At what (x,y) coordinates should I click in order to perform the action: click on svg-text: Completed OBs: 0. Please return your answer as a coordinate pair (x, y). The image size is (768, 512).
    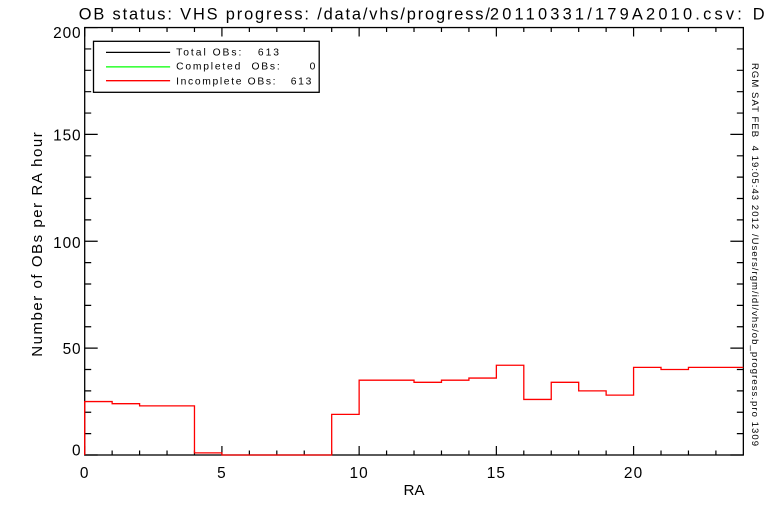
    Looking at the image, I should click on (245, 67).